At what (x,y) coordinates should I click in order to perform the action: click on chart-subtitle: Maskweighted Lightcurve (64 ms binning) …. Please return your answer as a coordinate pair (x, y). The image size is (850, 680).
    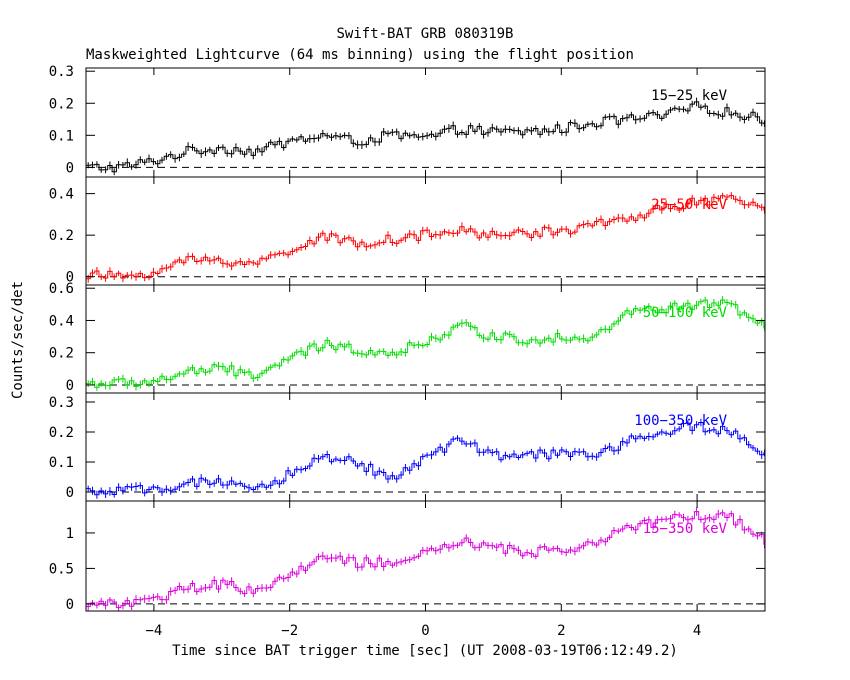
    Looking at the image, I should click on (360, 55).